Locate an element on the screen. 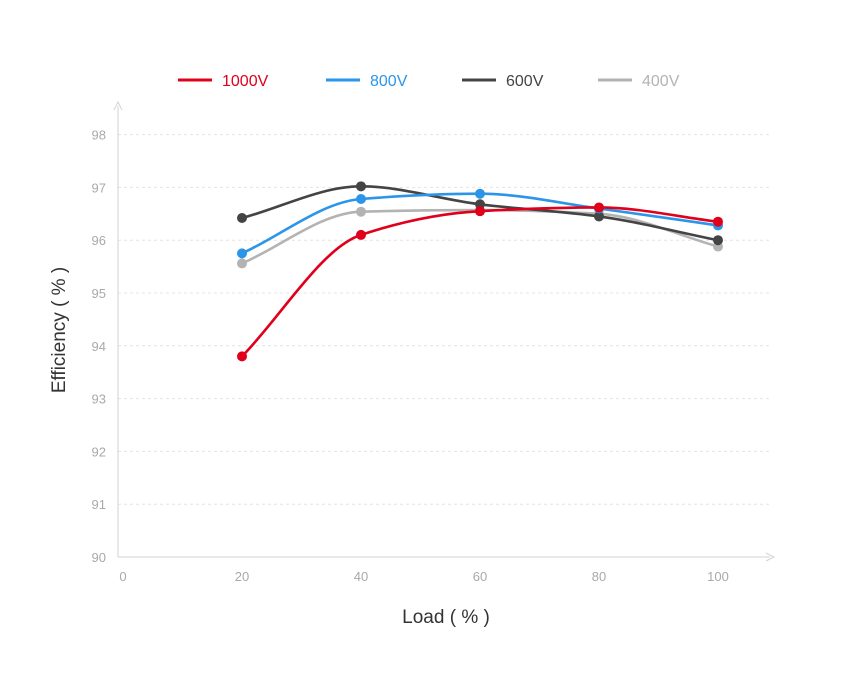 The width and height of the screenshot is (860, 675). legend-label: 1000V is located at coordinates (245, 81).